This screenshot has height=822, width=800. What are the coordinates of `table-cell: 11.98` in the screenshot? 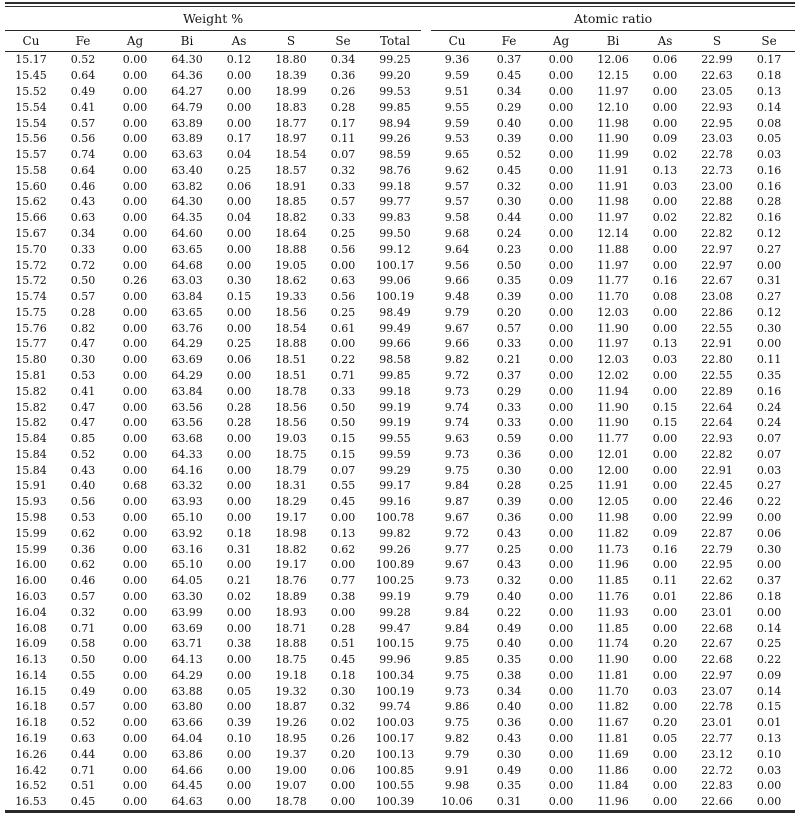 It's located at (613, 518).